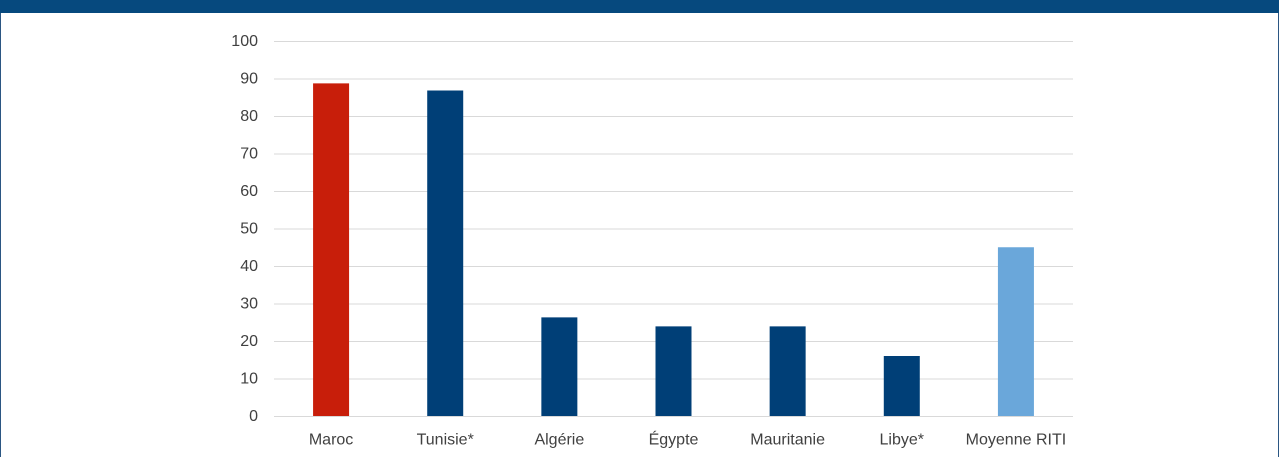 Image resolution: width=1279 pixels, height=457 pixels. What do you see at coordinates (249, 341) in the screenshot?
I see `y-tick-label: 20` at bounding box center [249, 341].